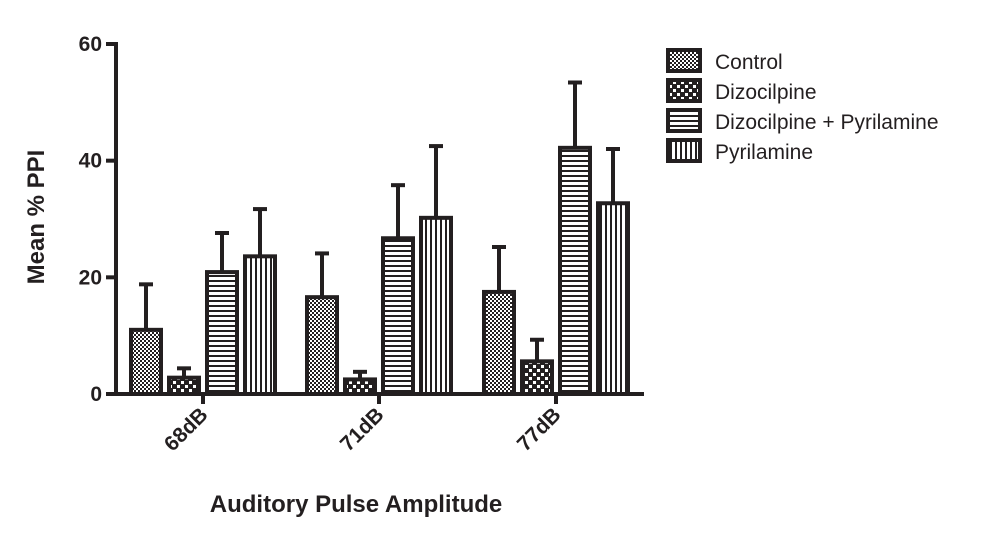  Describe the element at coordinates (90, 277) in the screenshot. I see `y-tick-label: 20` at that location.